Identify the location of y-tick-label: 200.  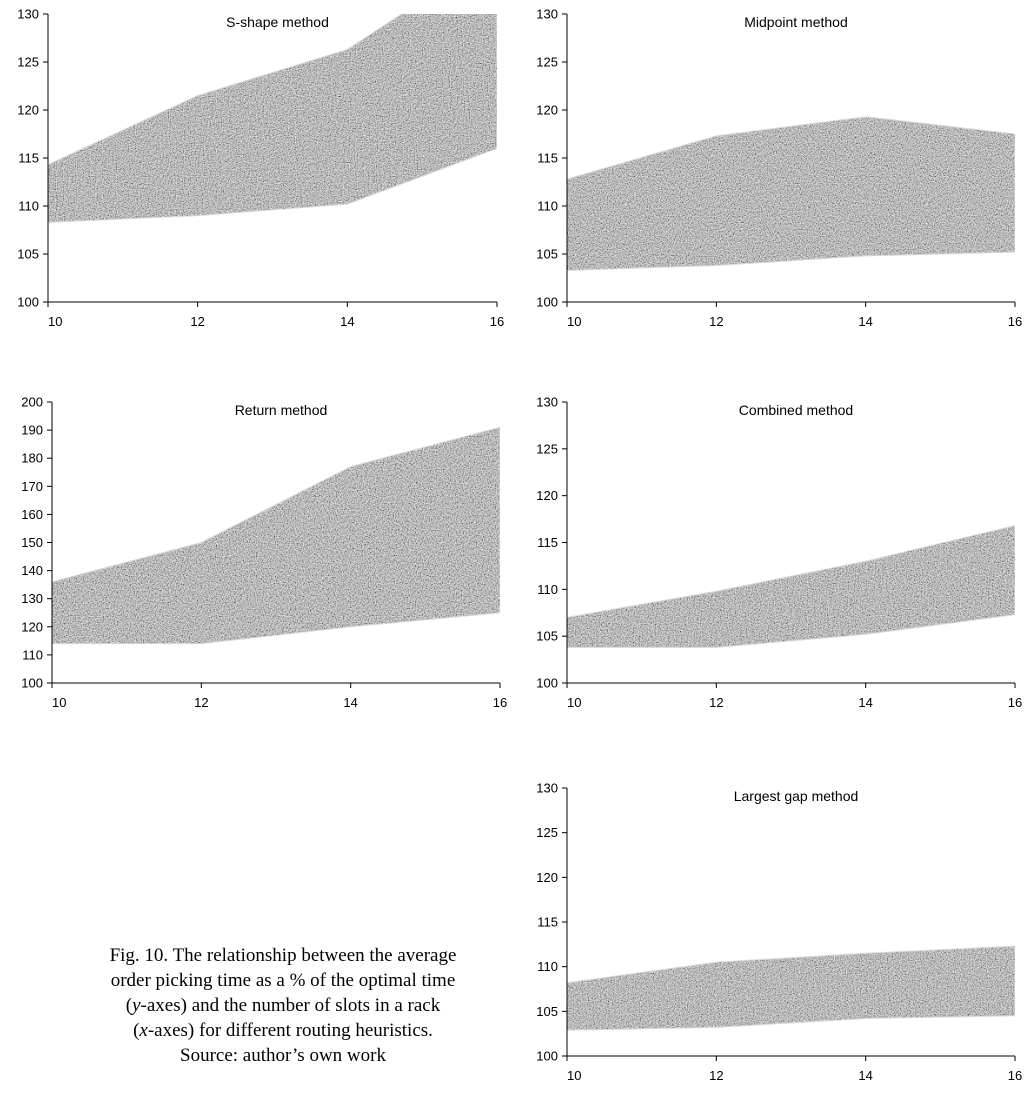
(32, 402).